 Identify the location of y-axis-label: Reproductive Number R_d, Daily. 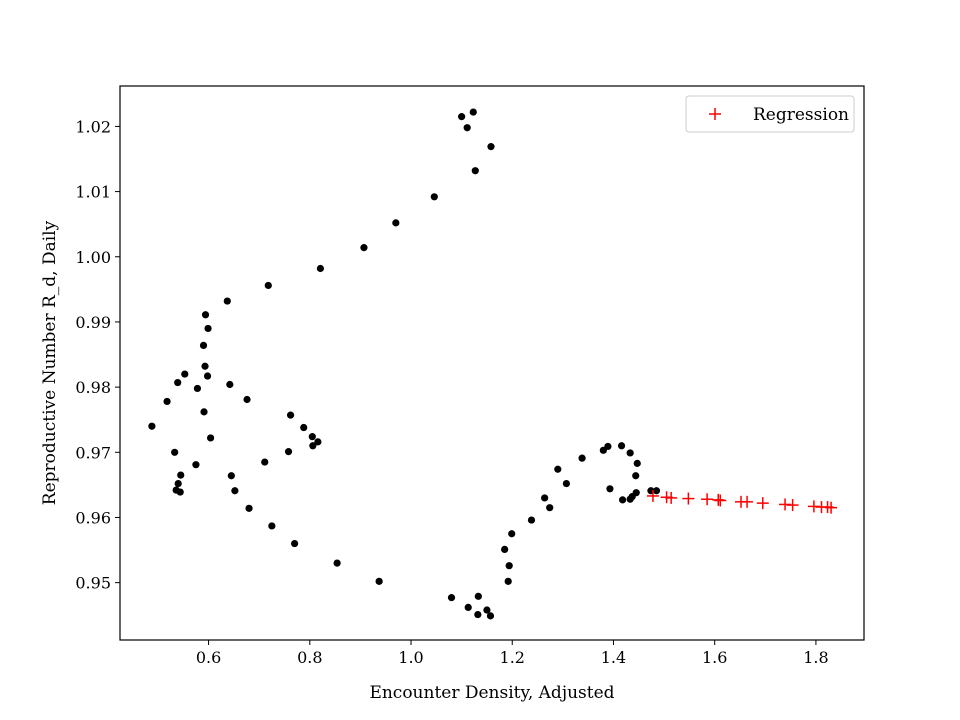
(50, 362).